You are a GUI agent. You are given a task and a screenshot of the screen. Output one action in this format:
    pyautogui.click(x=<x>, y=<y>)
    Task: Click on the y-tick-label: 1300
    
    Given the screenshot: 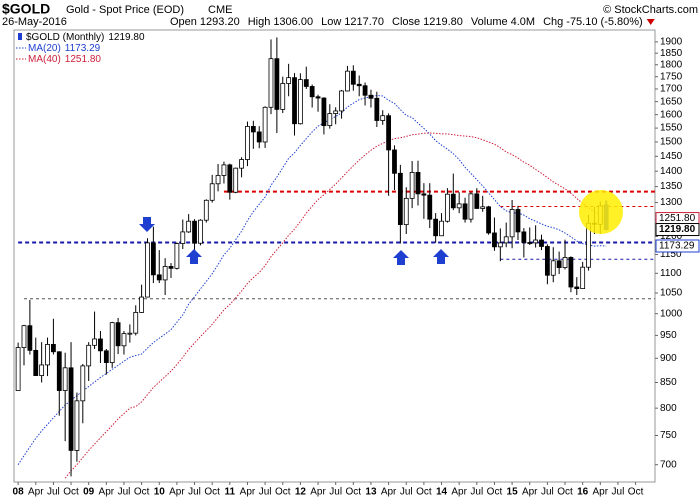 What is the action you would take?
    pyautogui.click(x=671, y=202)
    